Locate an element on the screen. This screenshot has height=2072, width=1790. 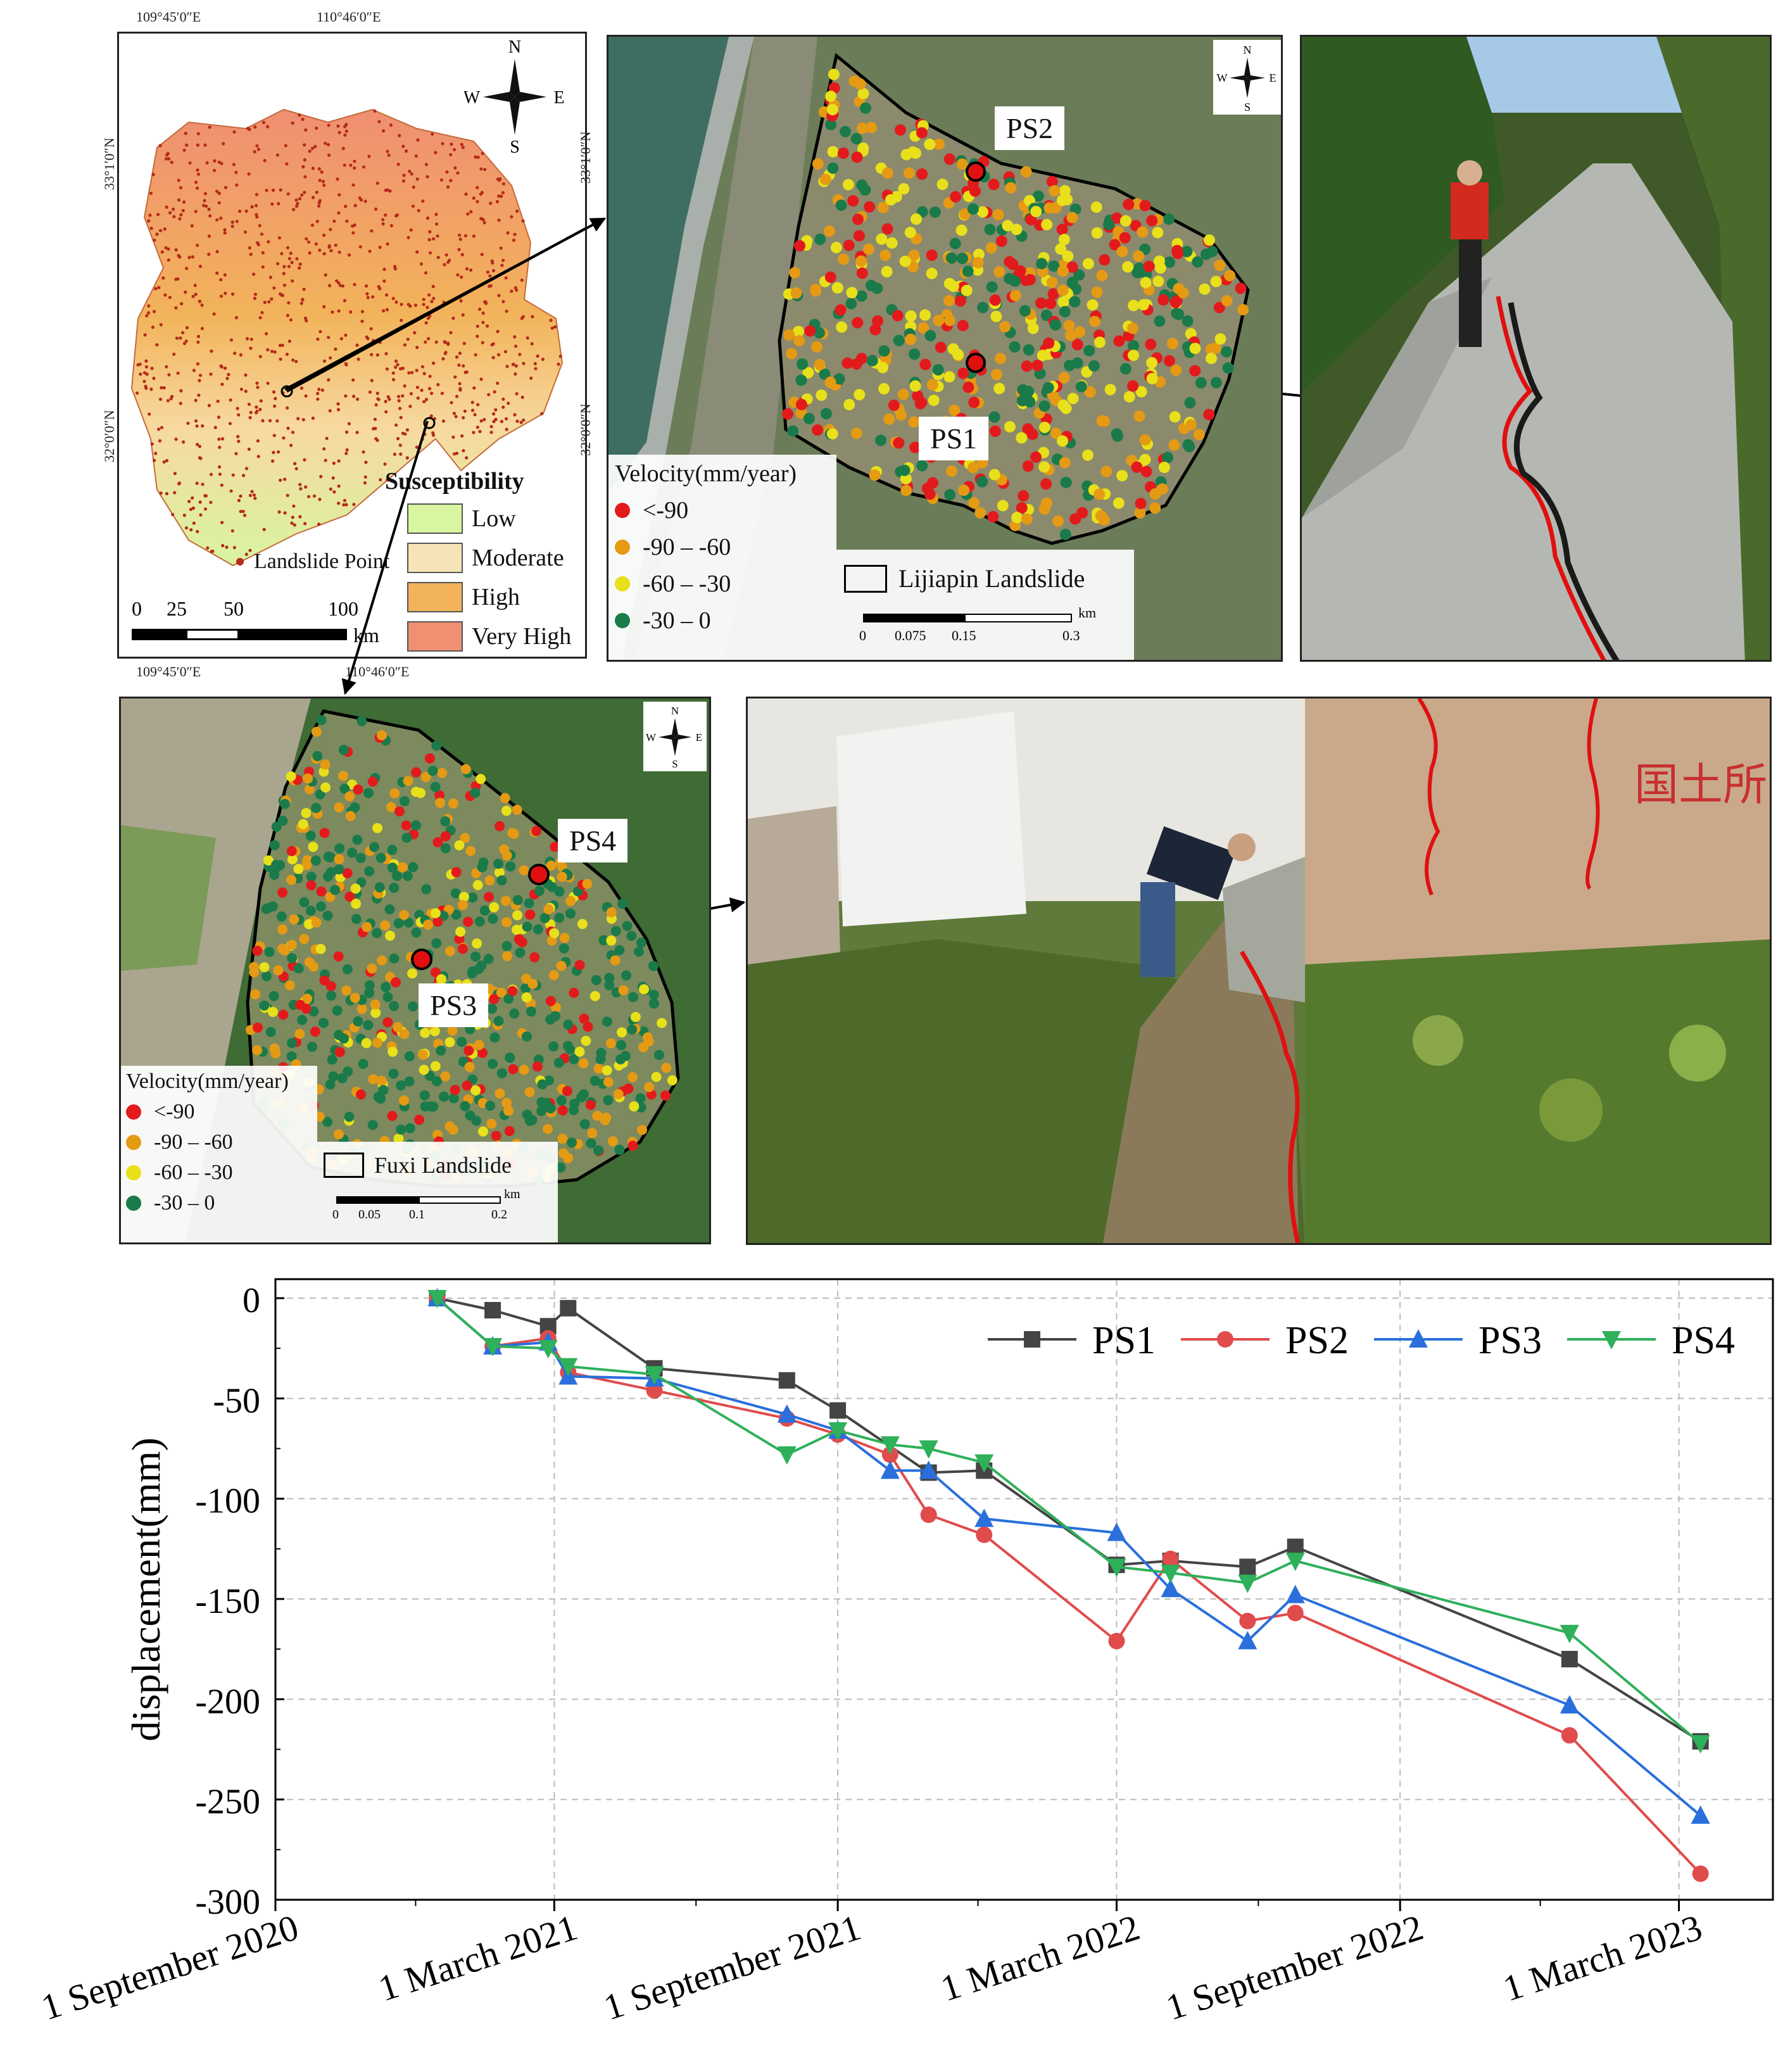
data-point-ps2 is located at coordinates (1117, 1641).